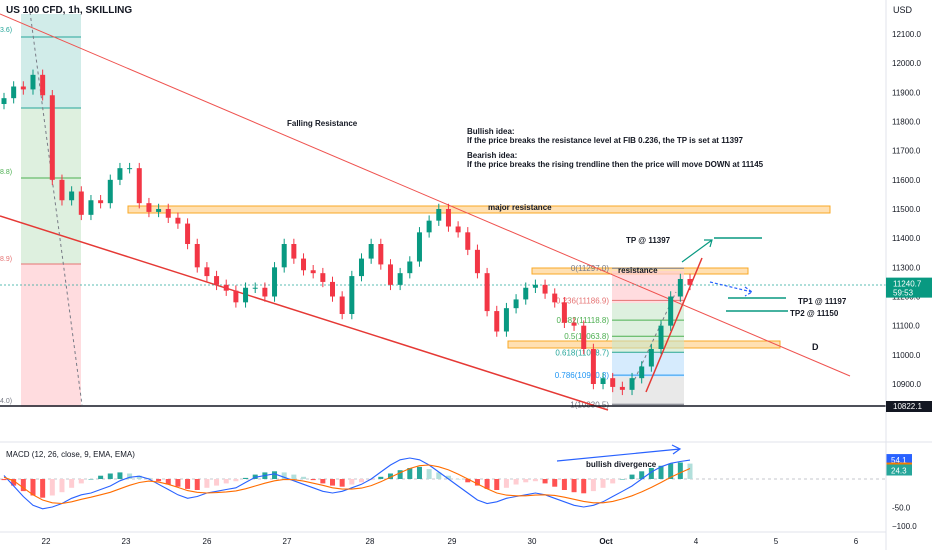 The height and width of the screenshot is (550, 932). What do you see at coordinates (906, 63) in the screenshot?
I see `price-tick-label: 12000.0` at bounding box center [906, 63].